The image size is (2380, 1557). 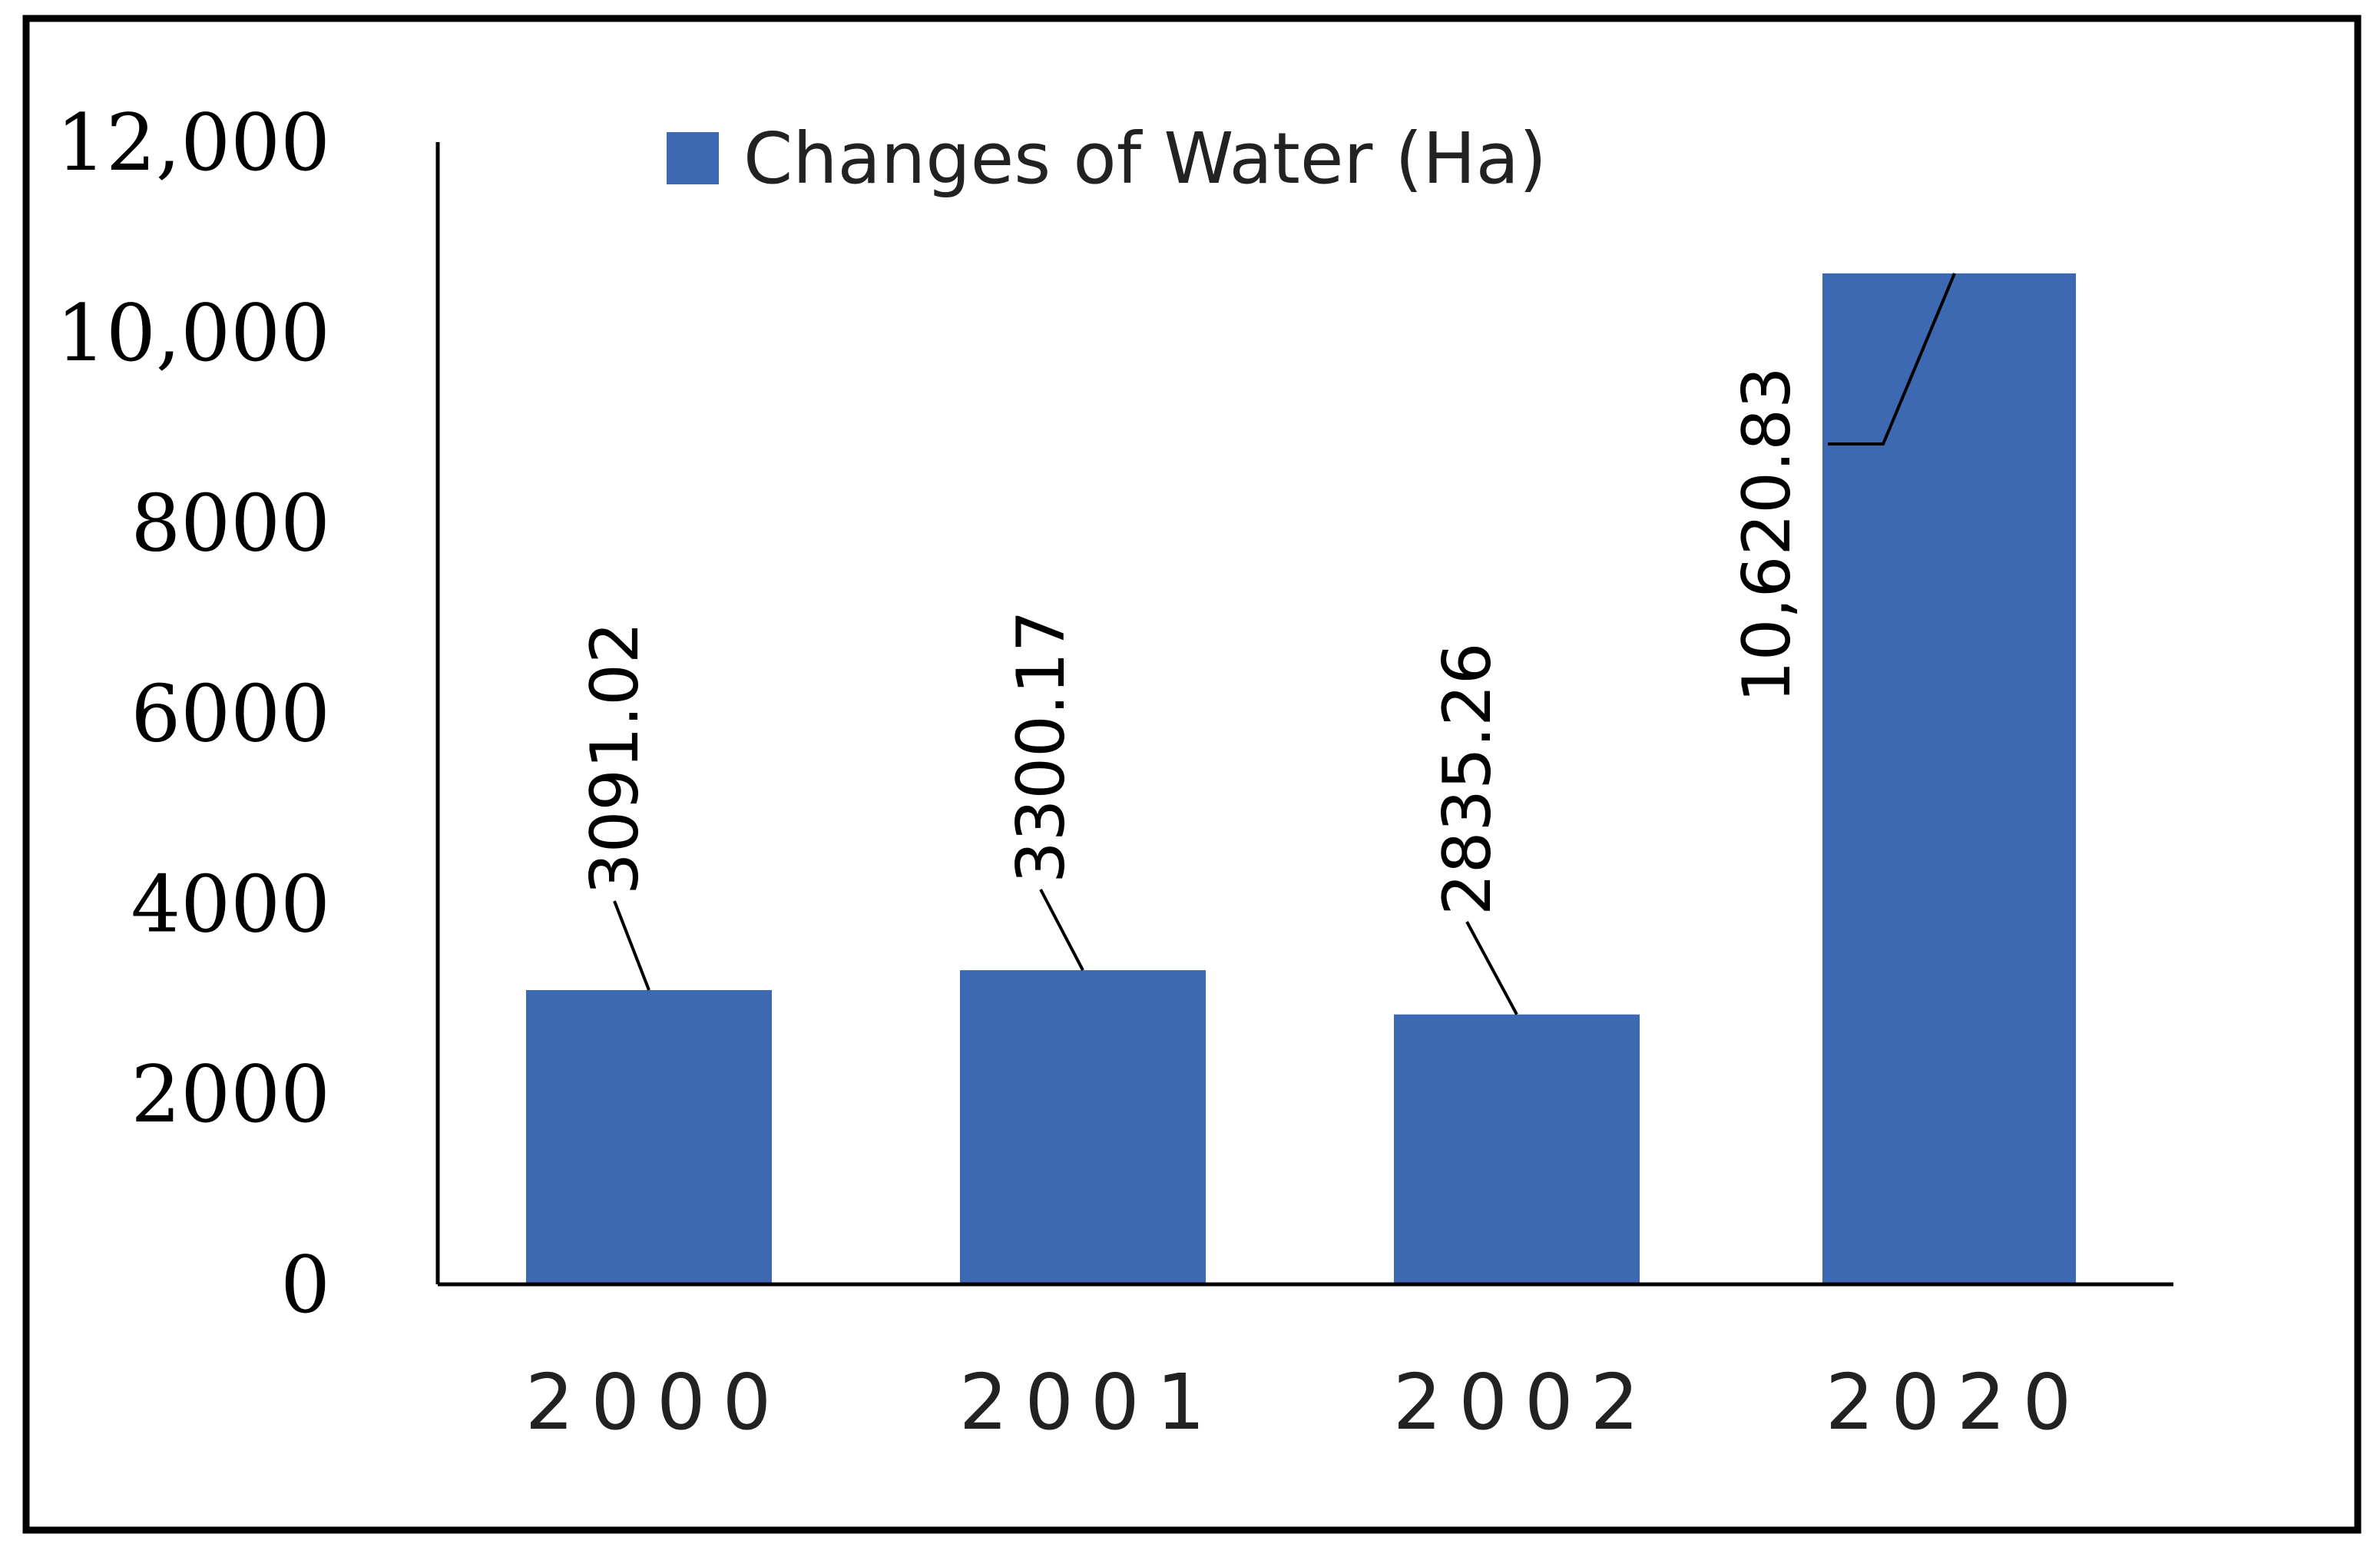 What do you see at coordinates (230, 525) in the screenshot?
I see `y-tick-label-4: 8000` at bounding box center [230, 525].